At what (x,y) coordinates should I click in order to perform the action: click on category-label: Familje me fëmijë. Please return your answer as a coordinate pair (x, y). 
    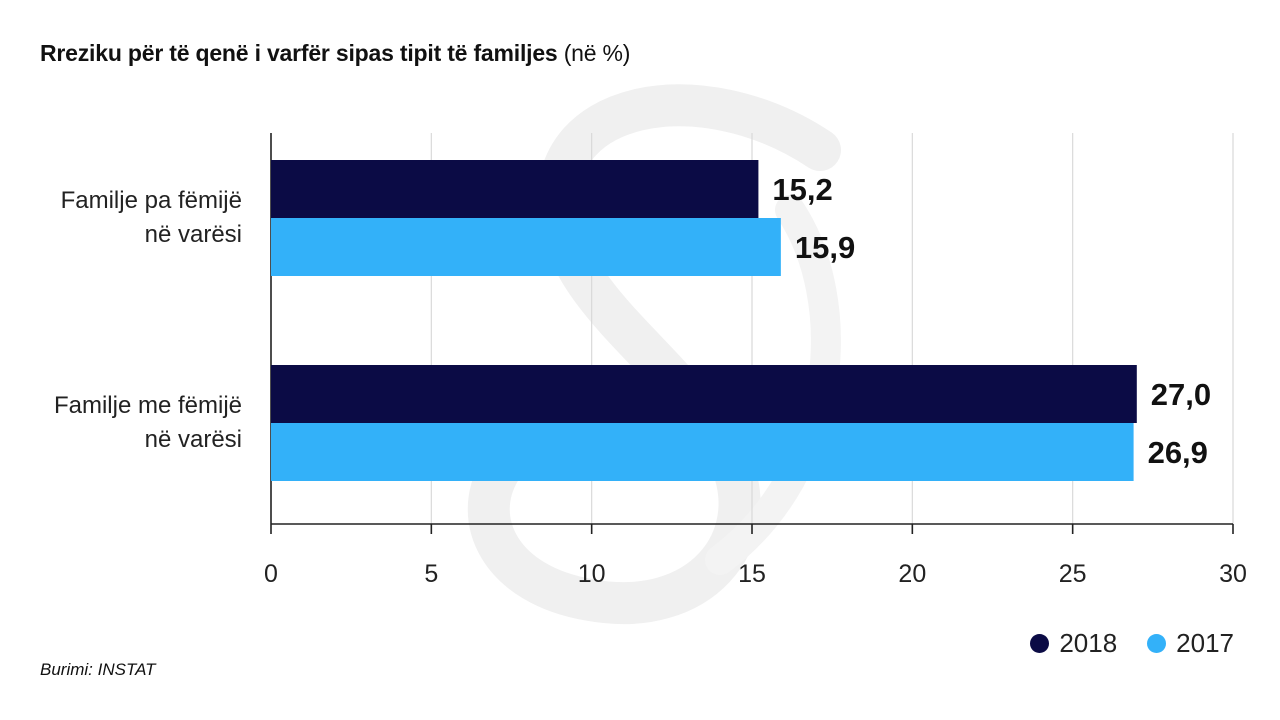
    Looking at the image, I should click on (148, 405).